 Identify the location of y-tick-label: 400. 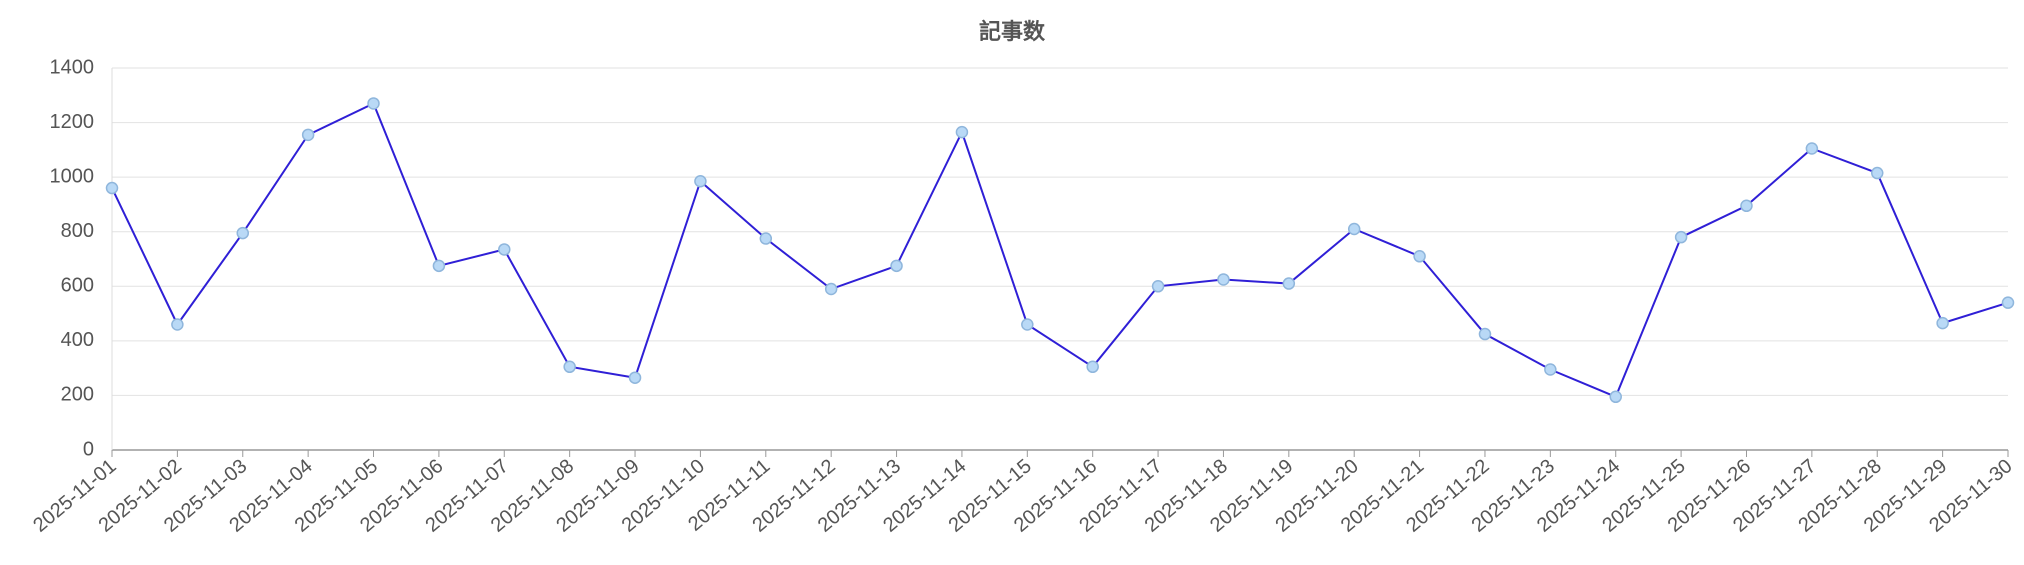
(77, 340).